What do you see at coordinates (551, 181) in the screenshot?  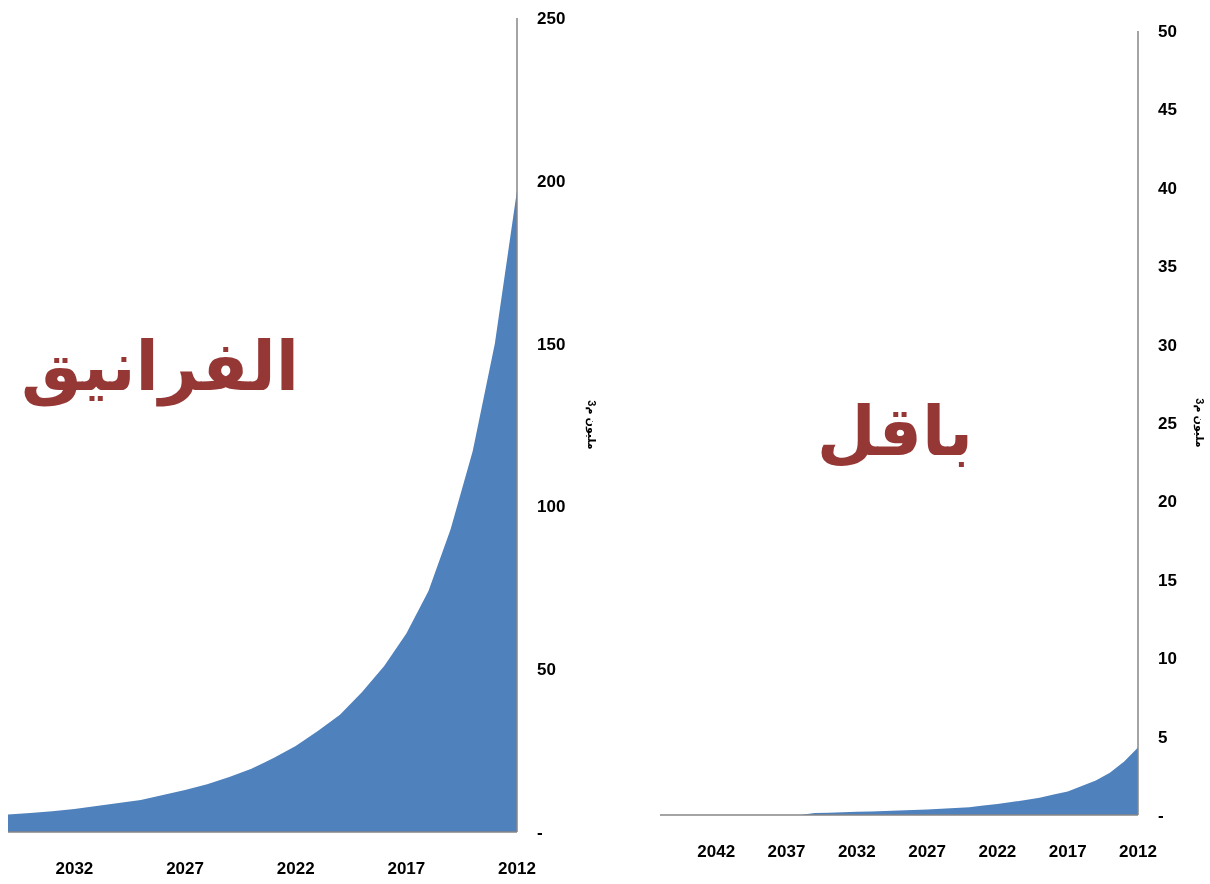 I see `y-tick-label: 200` at bounding box center [551, 181].